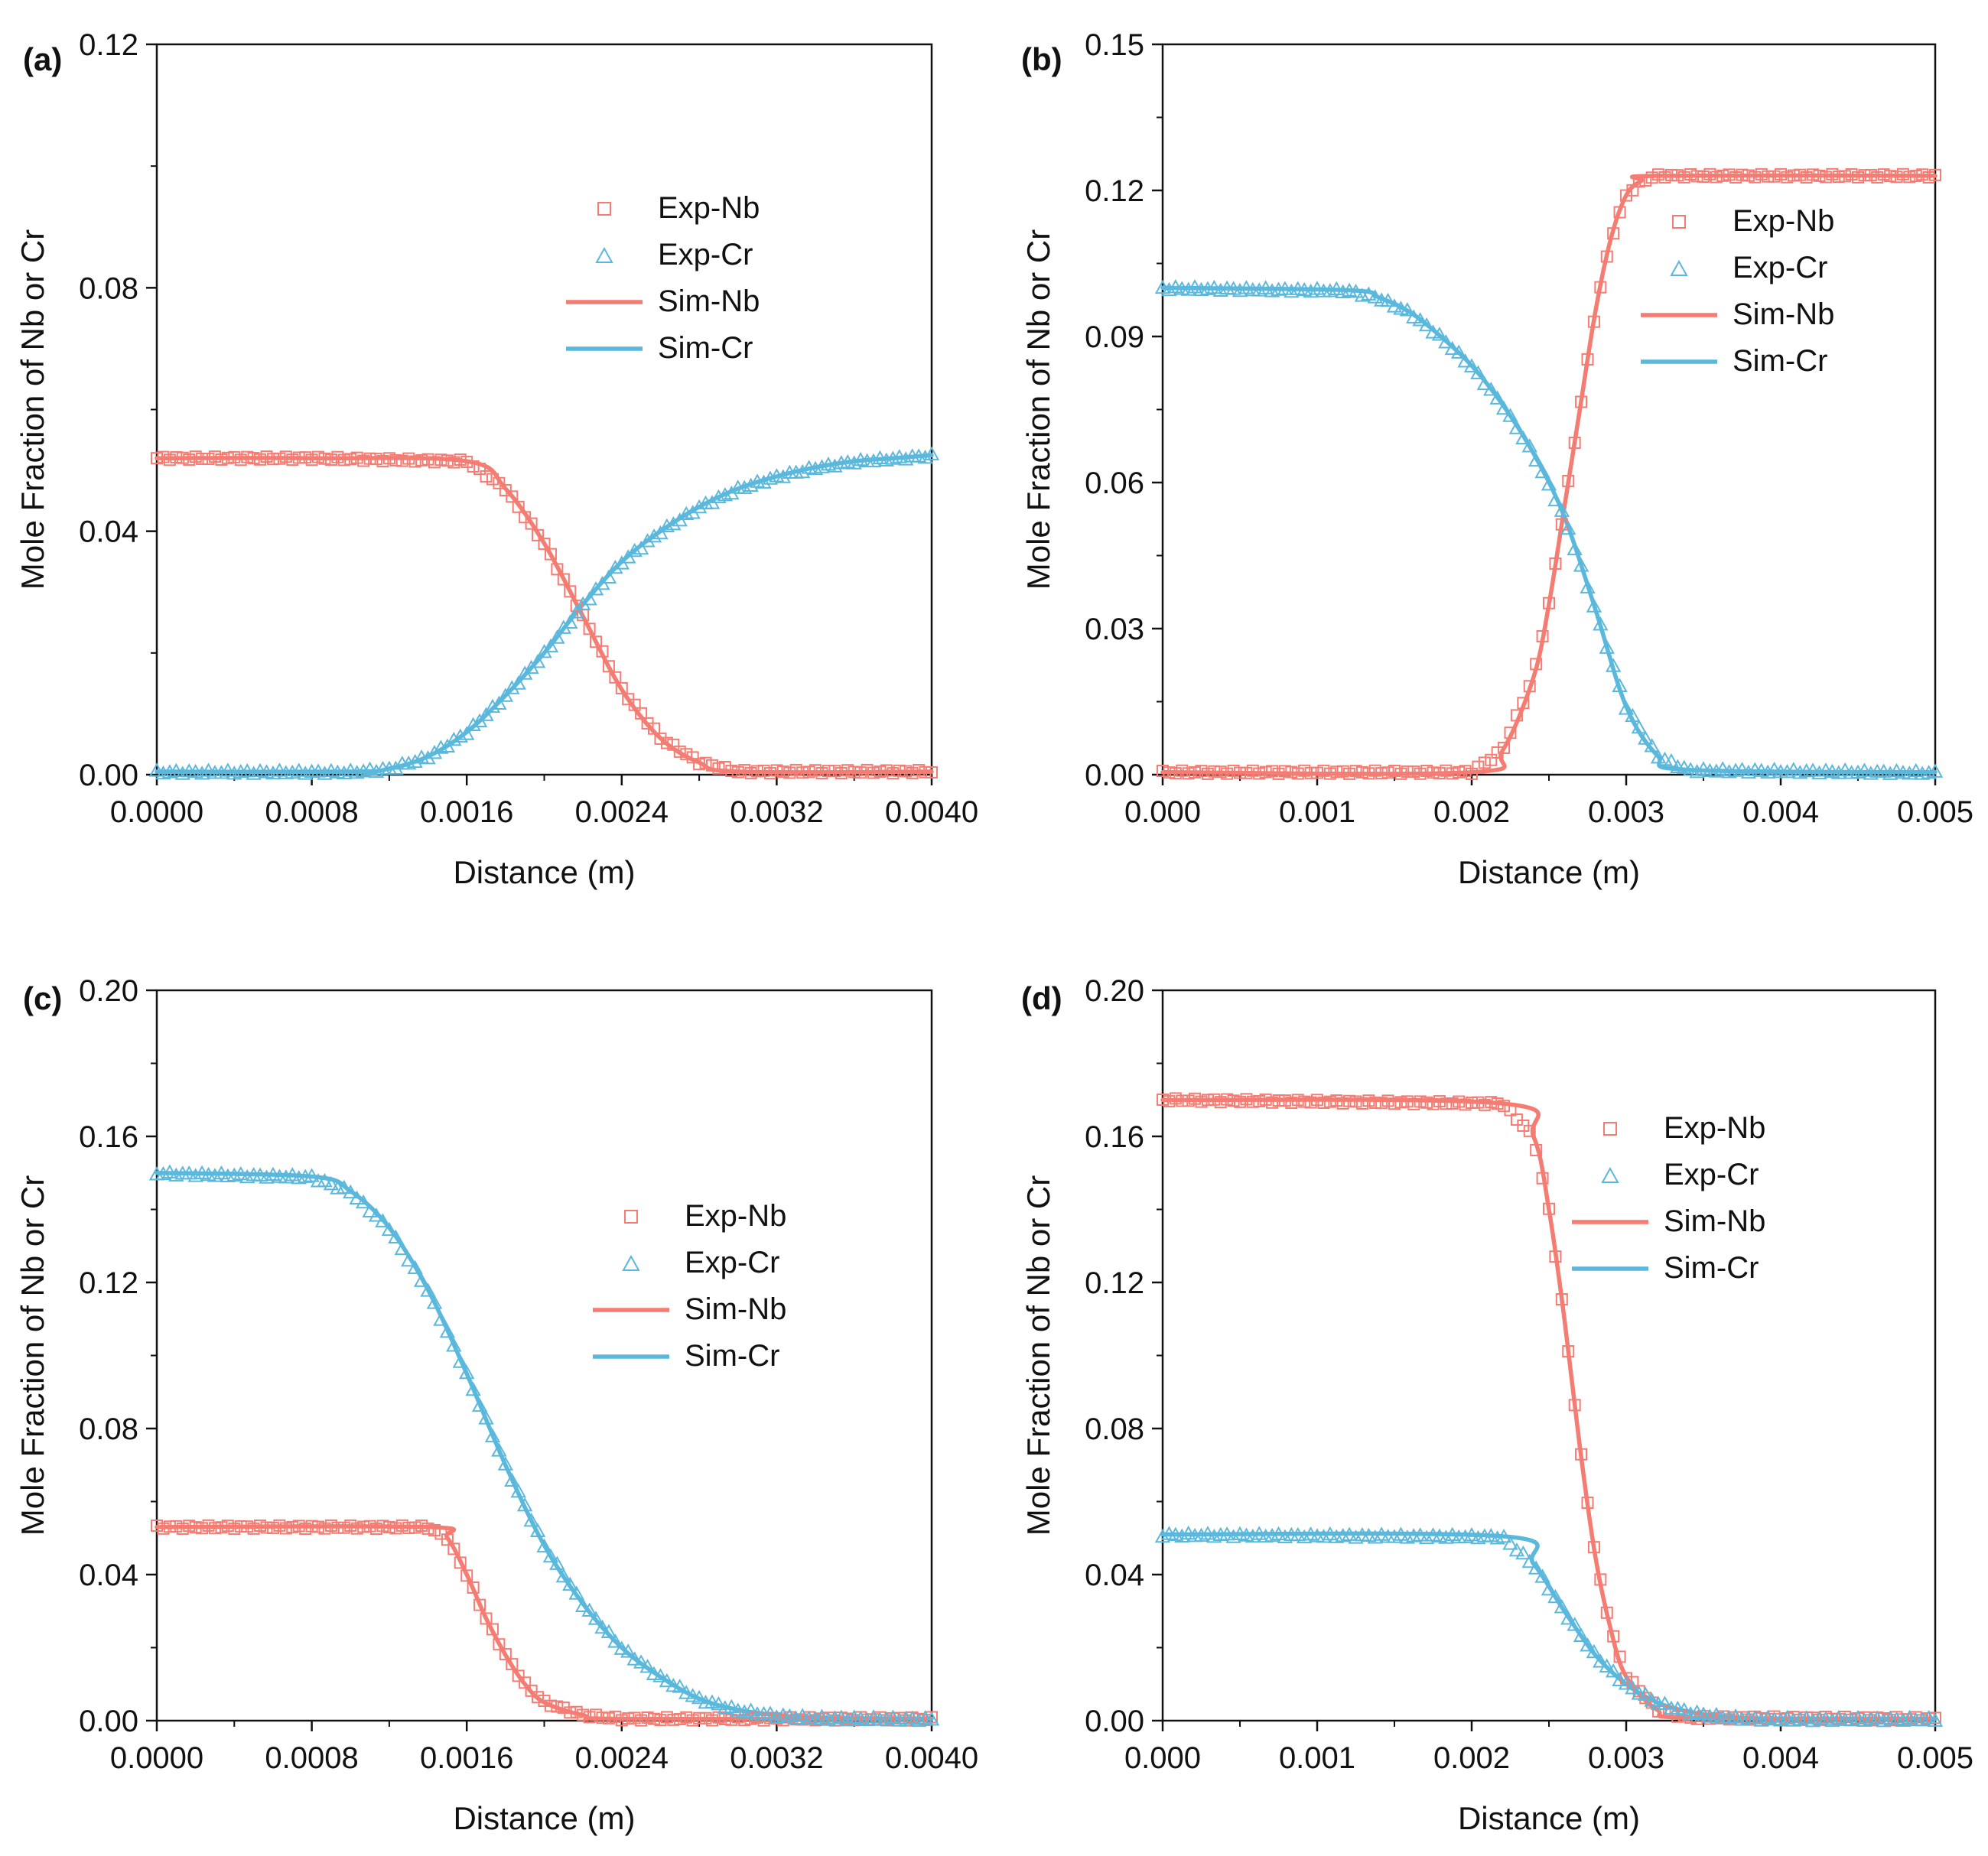 The image size is (1988, 1856). Describe the element at coordinates (1780, 1758) in the screenshot. I see `x-tick-label: 0.004` at that location.